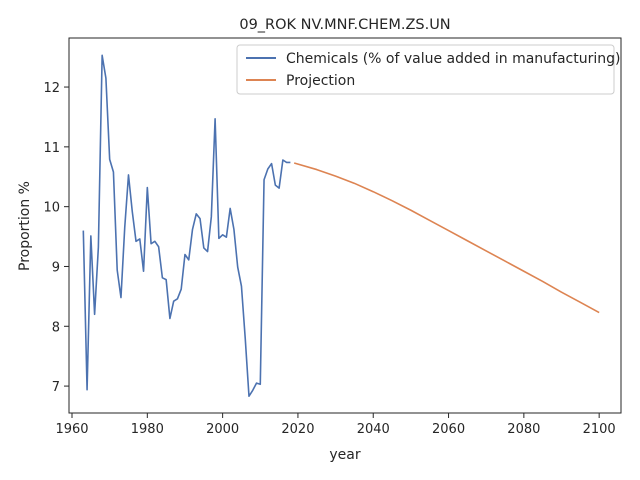 This screenshot has width=640, height=480. What do you see at coordinates (222, 429) in the screenshot?
I see `x-tick-label: 2000` at bounding box center [222, 429].